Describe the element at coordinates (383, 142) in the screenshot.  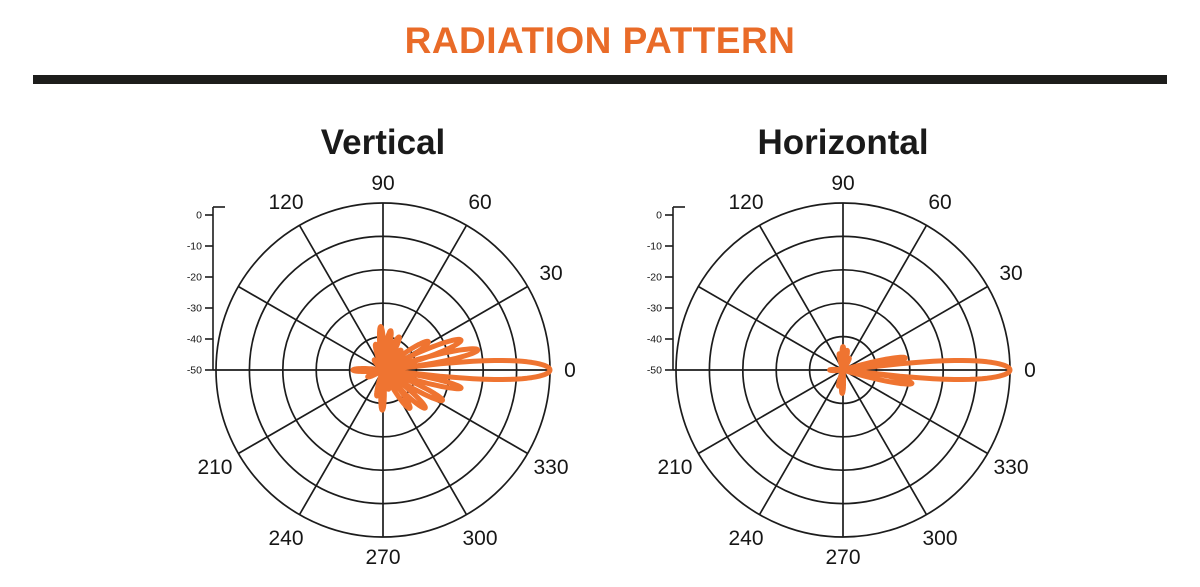
I see `chart-title-vertical: Vertical` at that location.